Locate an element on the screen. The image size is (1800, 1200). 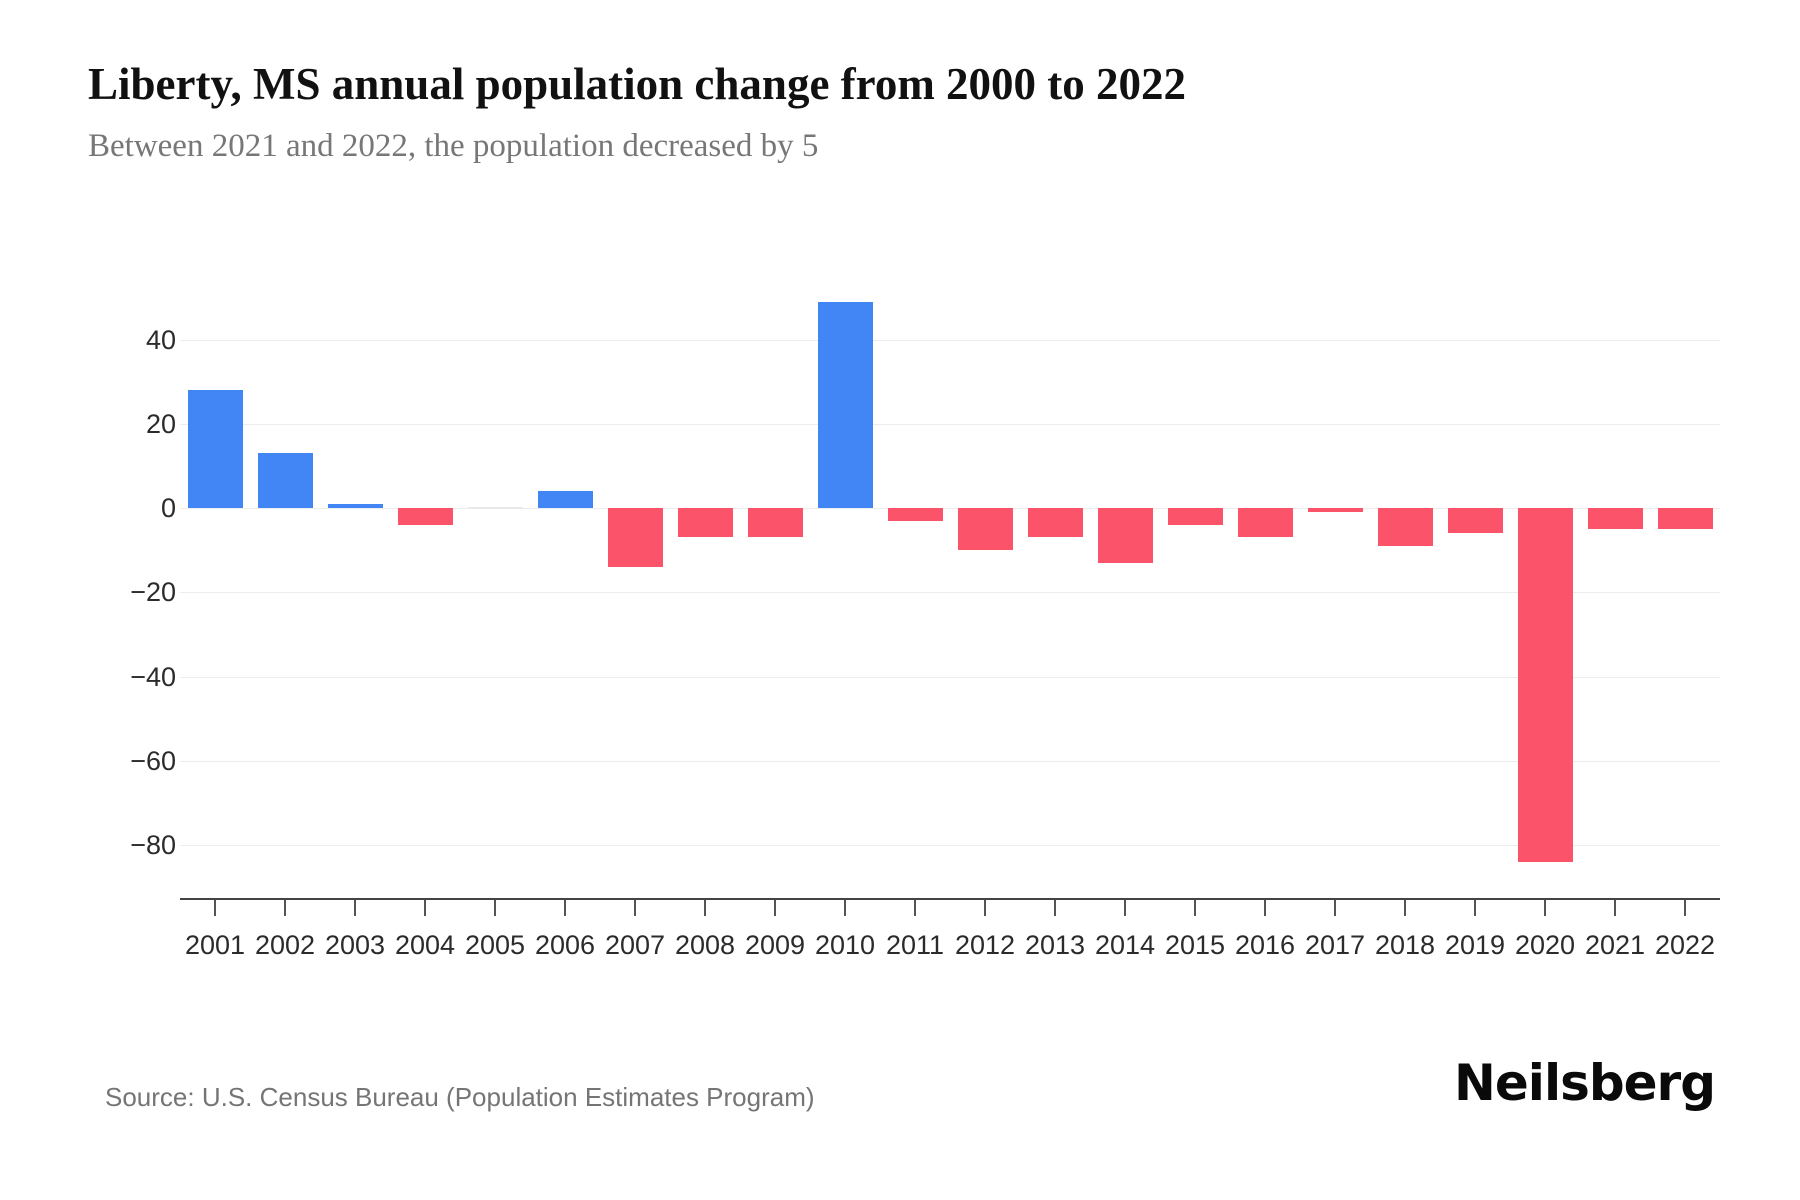
x-axis-label: 2004 is located at coordinates (425, 945).